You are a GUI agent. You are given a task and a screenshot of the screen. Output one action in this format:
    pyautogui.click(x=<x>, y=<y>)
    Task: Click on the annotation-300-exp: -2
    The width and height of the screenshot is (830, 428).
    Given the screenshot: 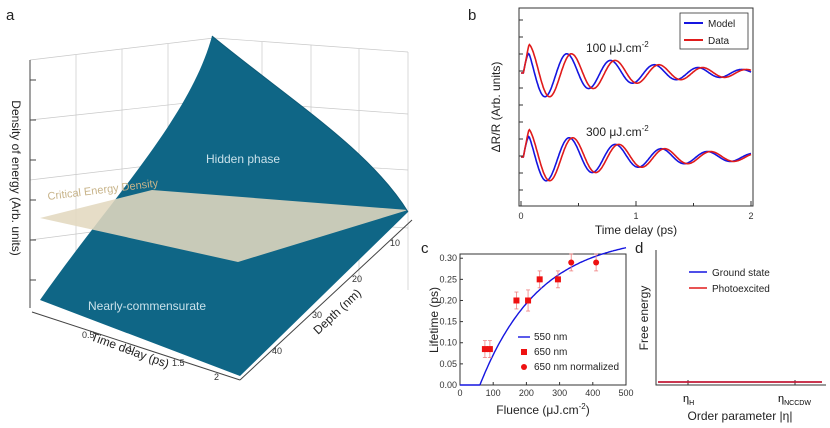 What is the action you would take?
    pyautogui.click(x=646, y=128)
    